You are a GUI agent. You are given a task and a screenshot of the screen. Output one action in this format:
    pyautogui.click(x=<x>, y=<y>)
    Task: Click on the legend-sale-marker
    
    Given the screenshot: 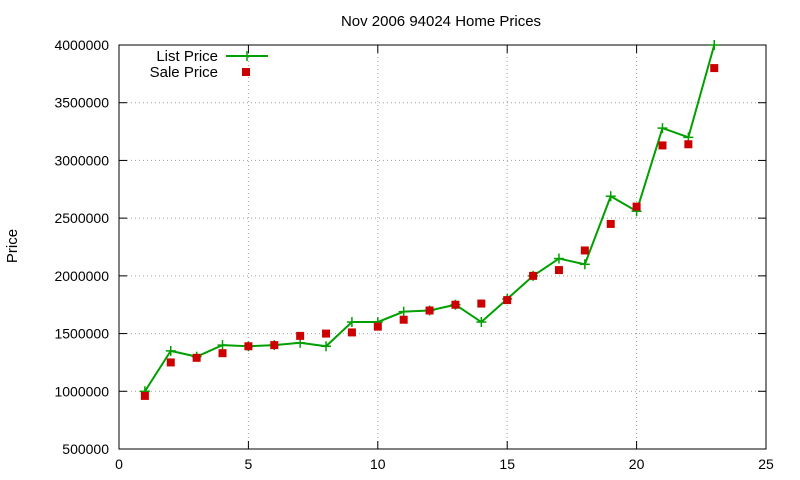 What is the action you would take?
    pyautogui.click(x=246, y=72)
    